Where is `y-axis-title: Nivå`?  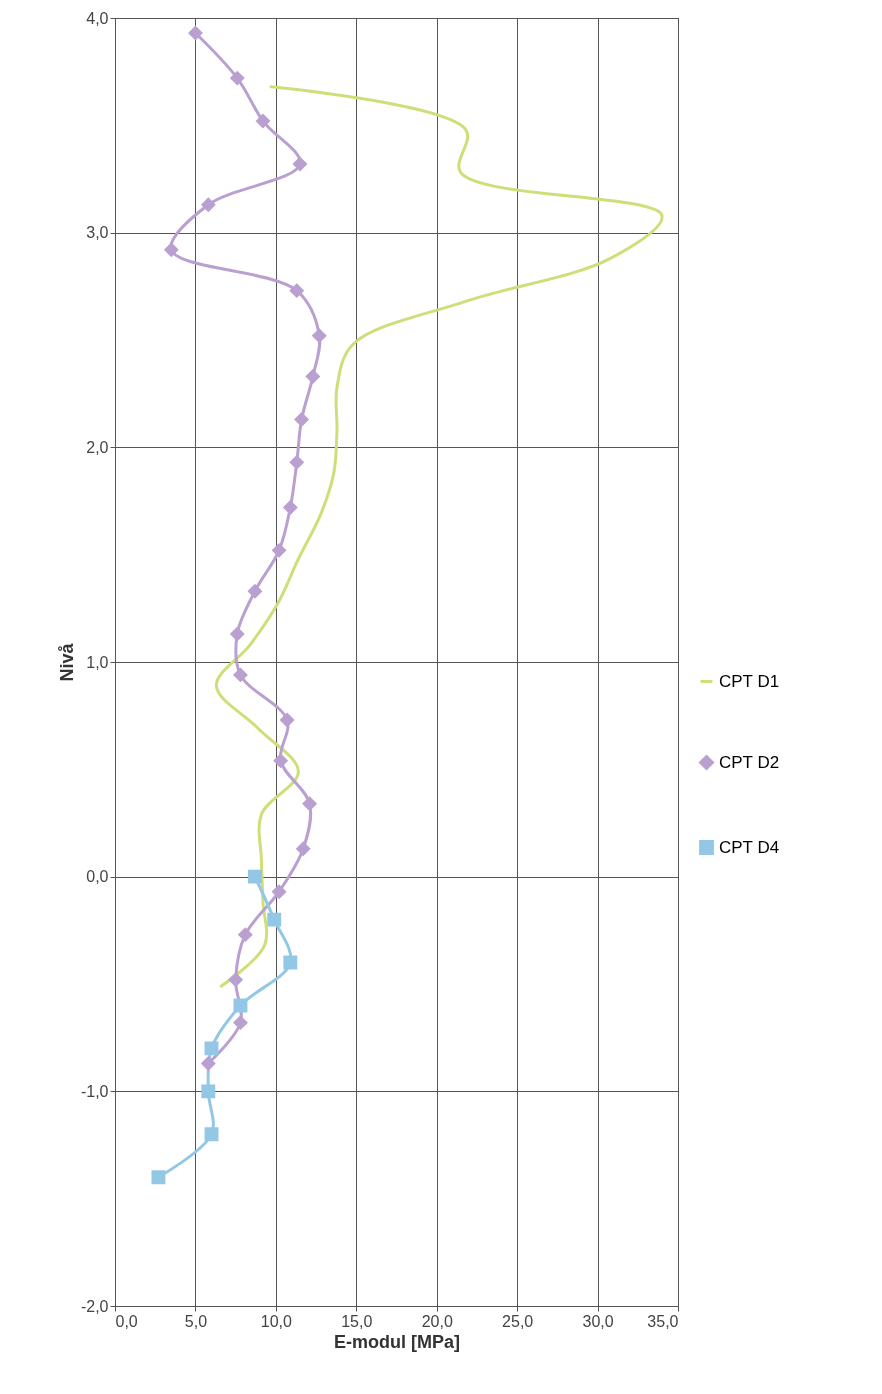
y-axis-title: Nivå is located at coordinates (66, 662).